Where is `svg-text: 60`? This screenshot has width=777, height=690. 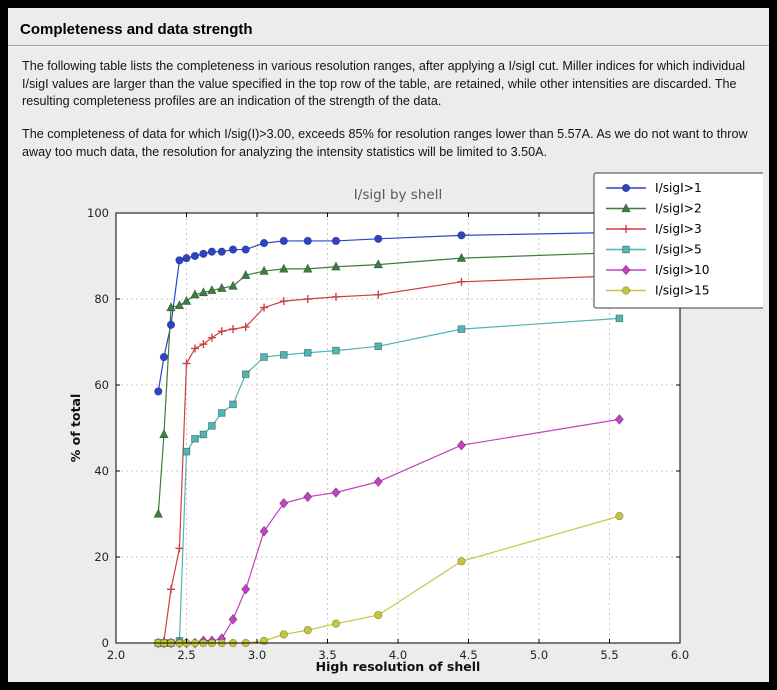
svg-text: 60 is located at coordinates (101, 385).